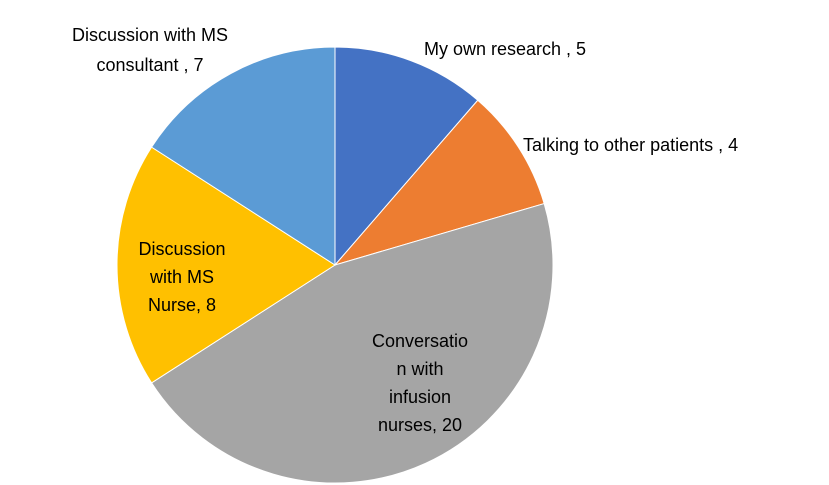  What do you see at coordinates (505, 49) in the screenshot?
I see `data-label: My own research , 5` at bounding box center [505, 49].